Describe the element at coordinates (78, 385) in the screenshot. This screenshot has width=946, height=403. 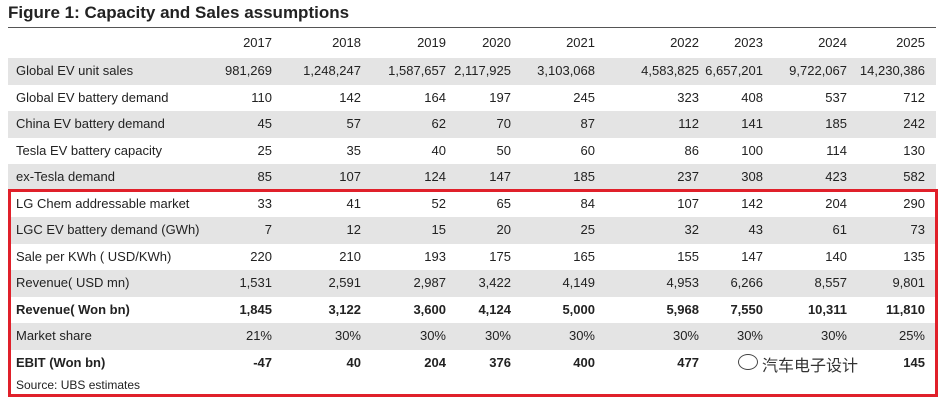
I see `source: Source: UBS estimates` at that location.